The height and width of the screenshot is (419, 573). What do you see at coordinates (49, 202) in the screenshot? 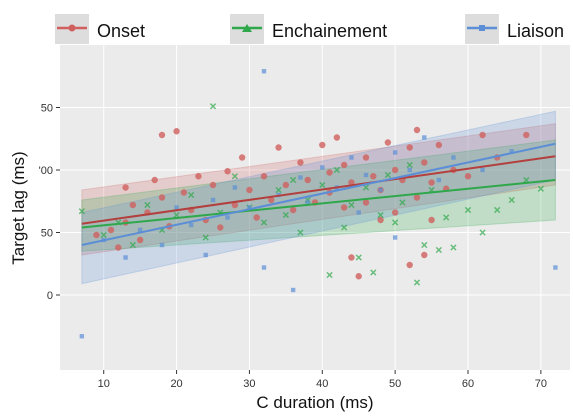
I see `y-axis-ticks: 0 50 '00 50` at bounding box center [49, 202].